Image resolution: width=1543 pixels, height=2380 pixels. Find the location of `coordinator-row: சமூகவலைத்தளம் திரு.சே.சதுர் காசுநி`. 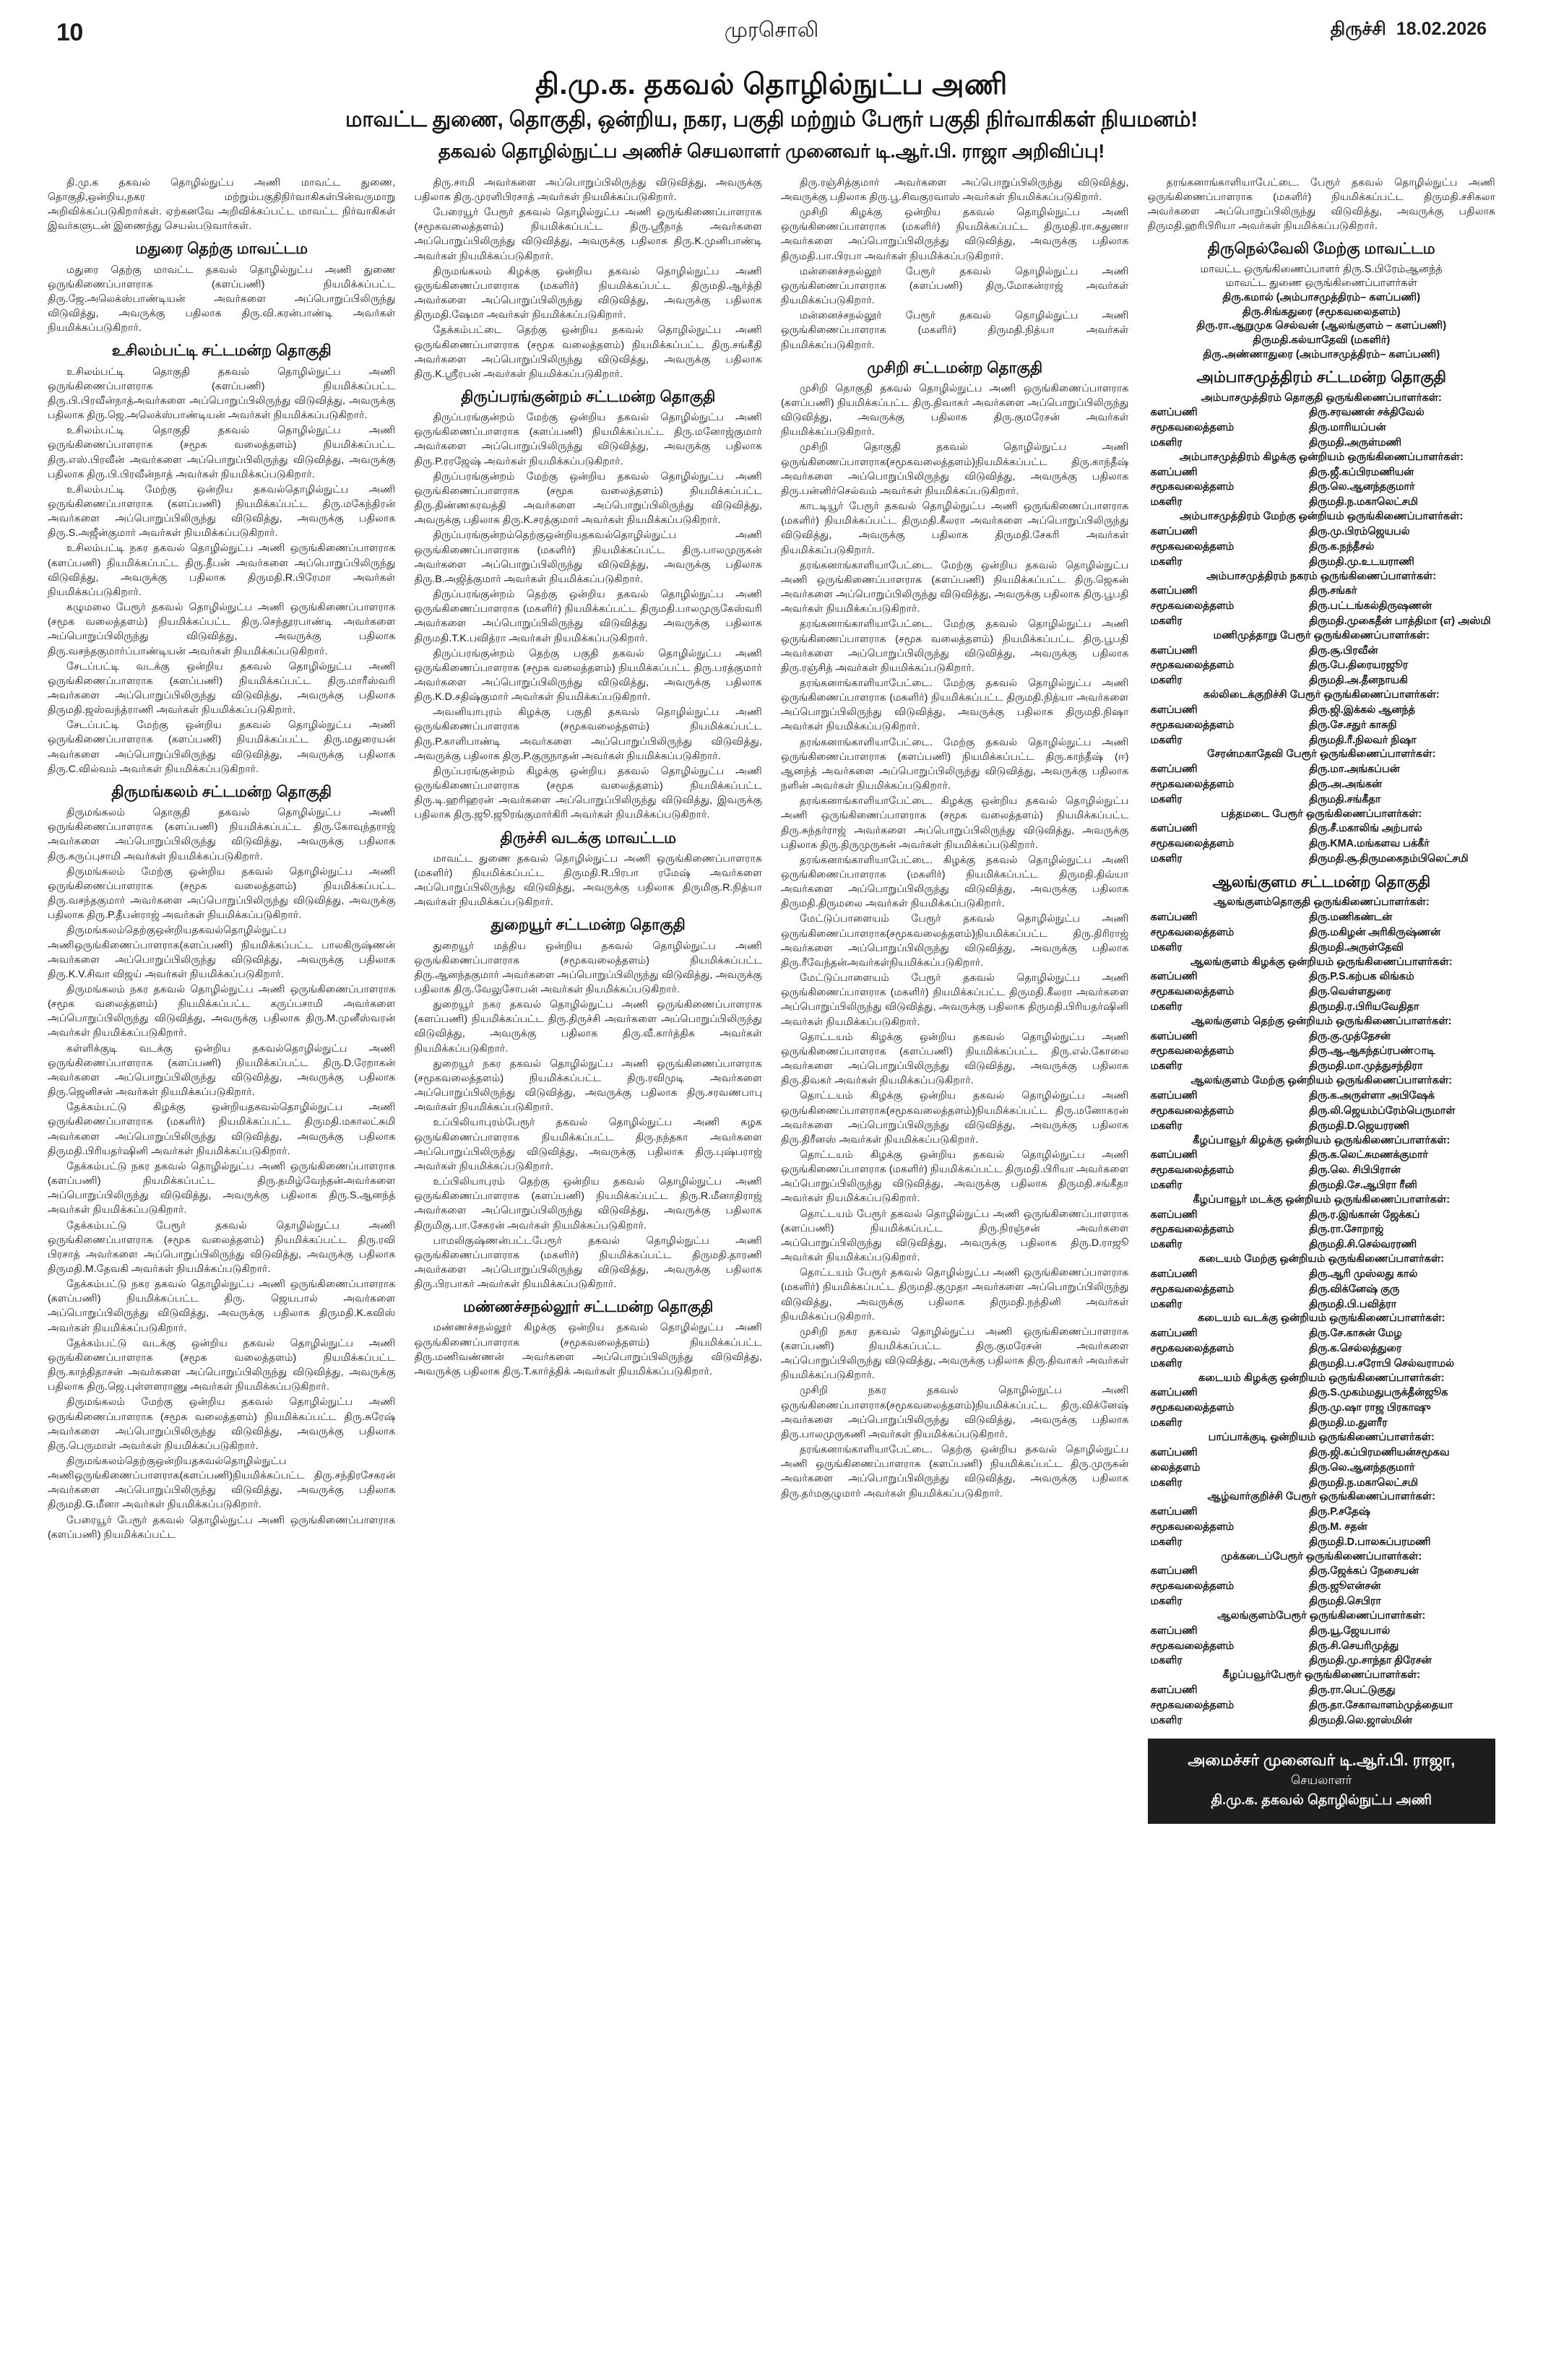

coordinator-row: சமூகவலைத்தளம் திரு.சே.சதுர் காசுநி is located at coordinates (1323, 725).